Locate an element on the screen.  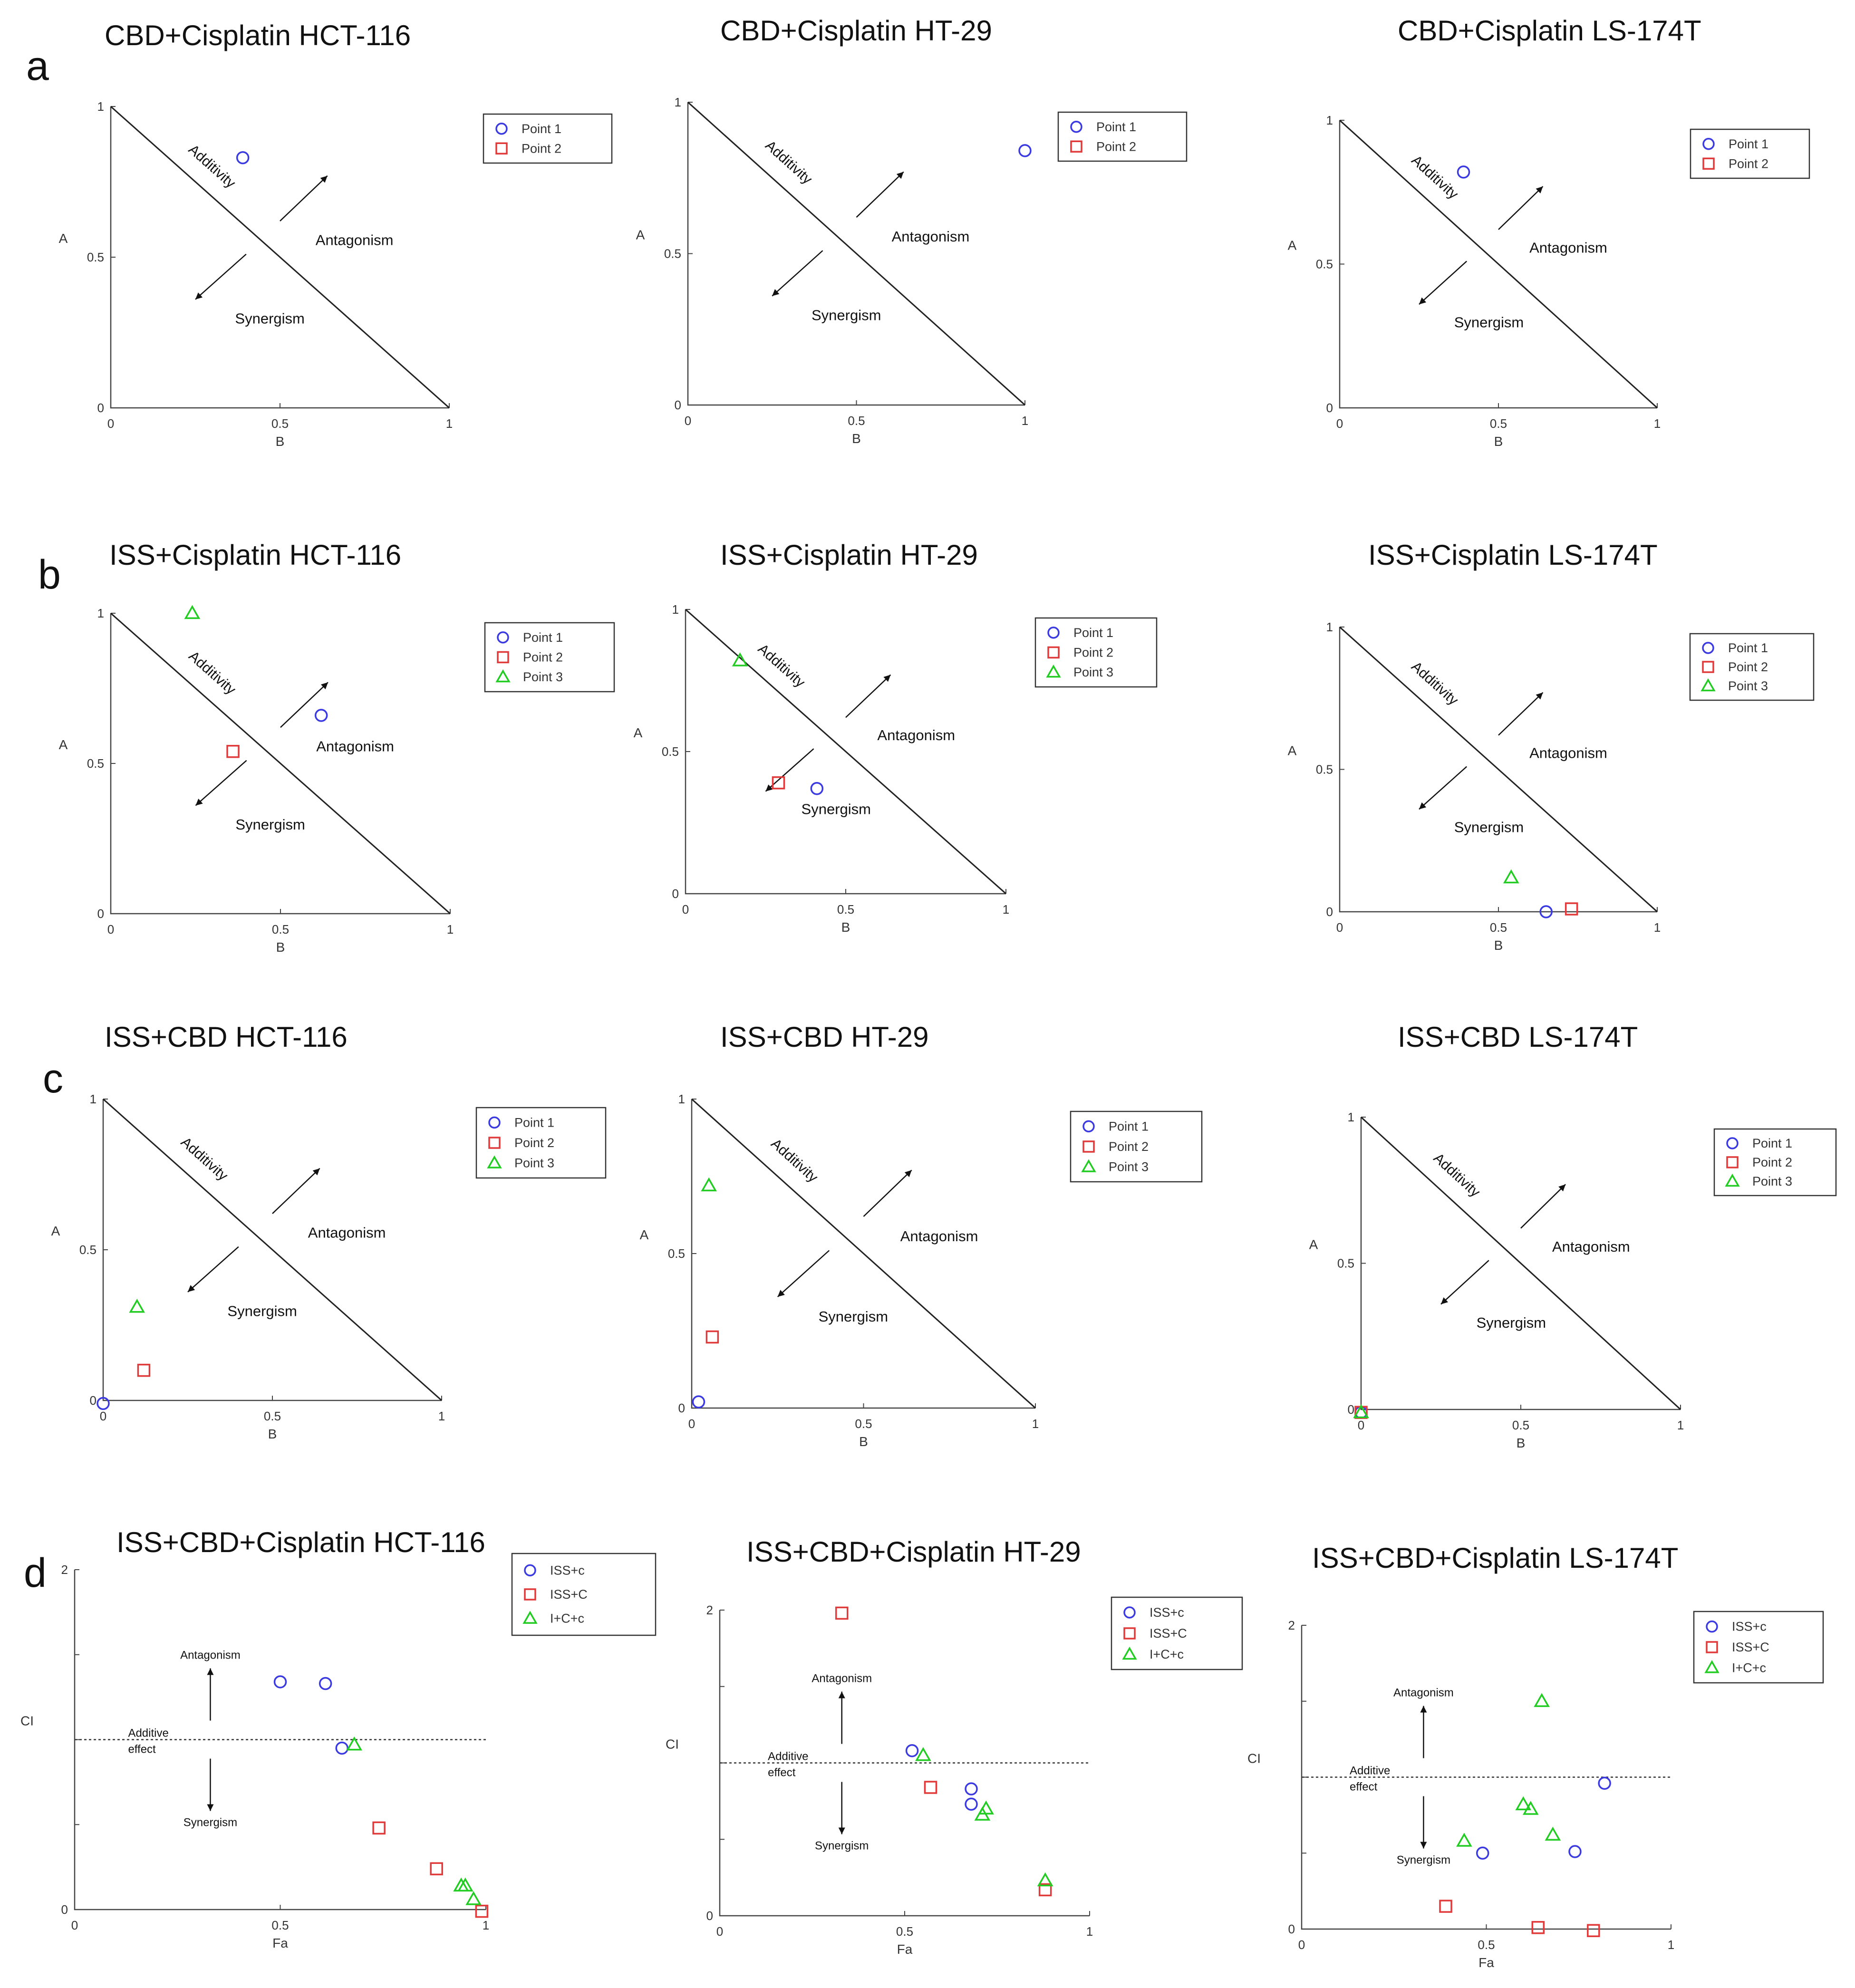
panel-title: ISS+CBD HCT-116 is located at coordinates (226, 1037).